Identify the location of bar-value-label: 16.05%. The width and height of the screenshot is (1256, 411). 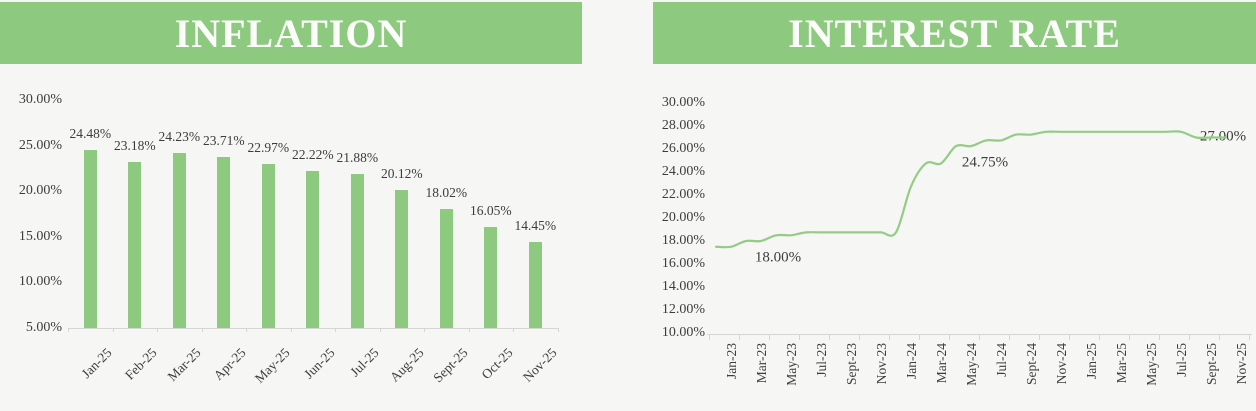
(490, 211).